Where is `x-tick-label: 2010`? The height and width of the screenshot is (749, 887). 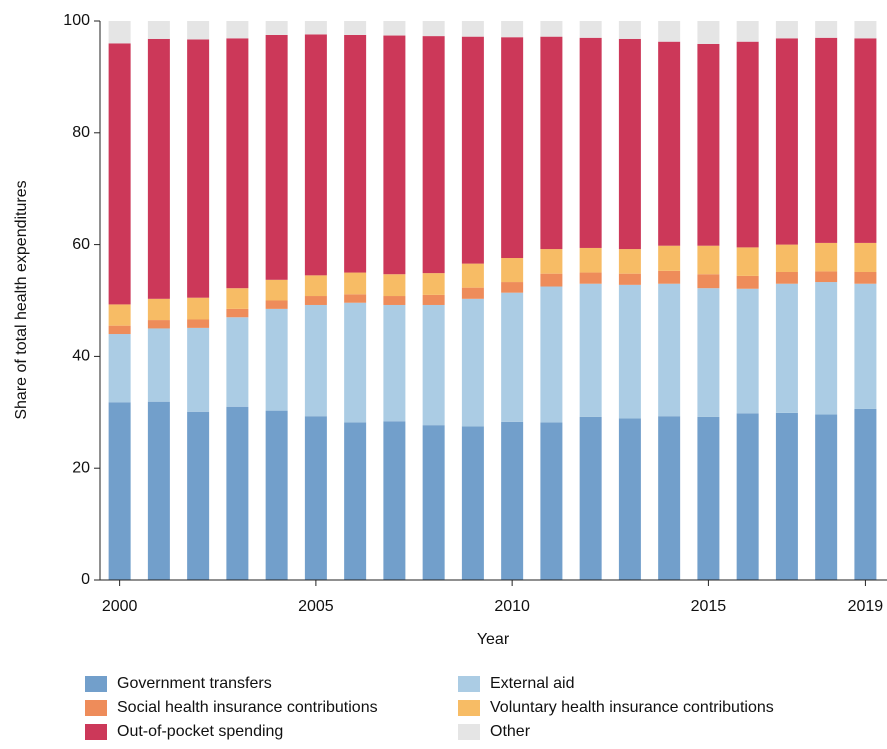
x-tick-label: 2010 is located at coordinates (512, 606).